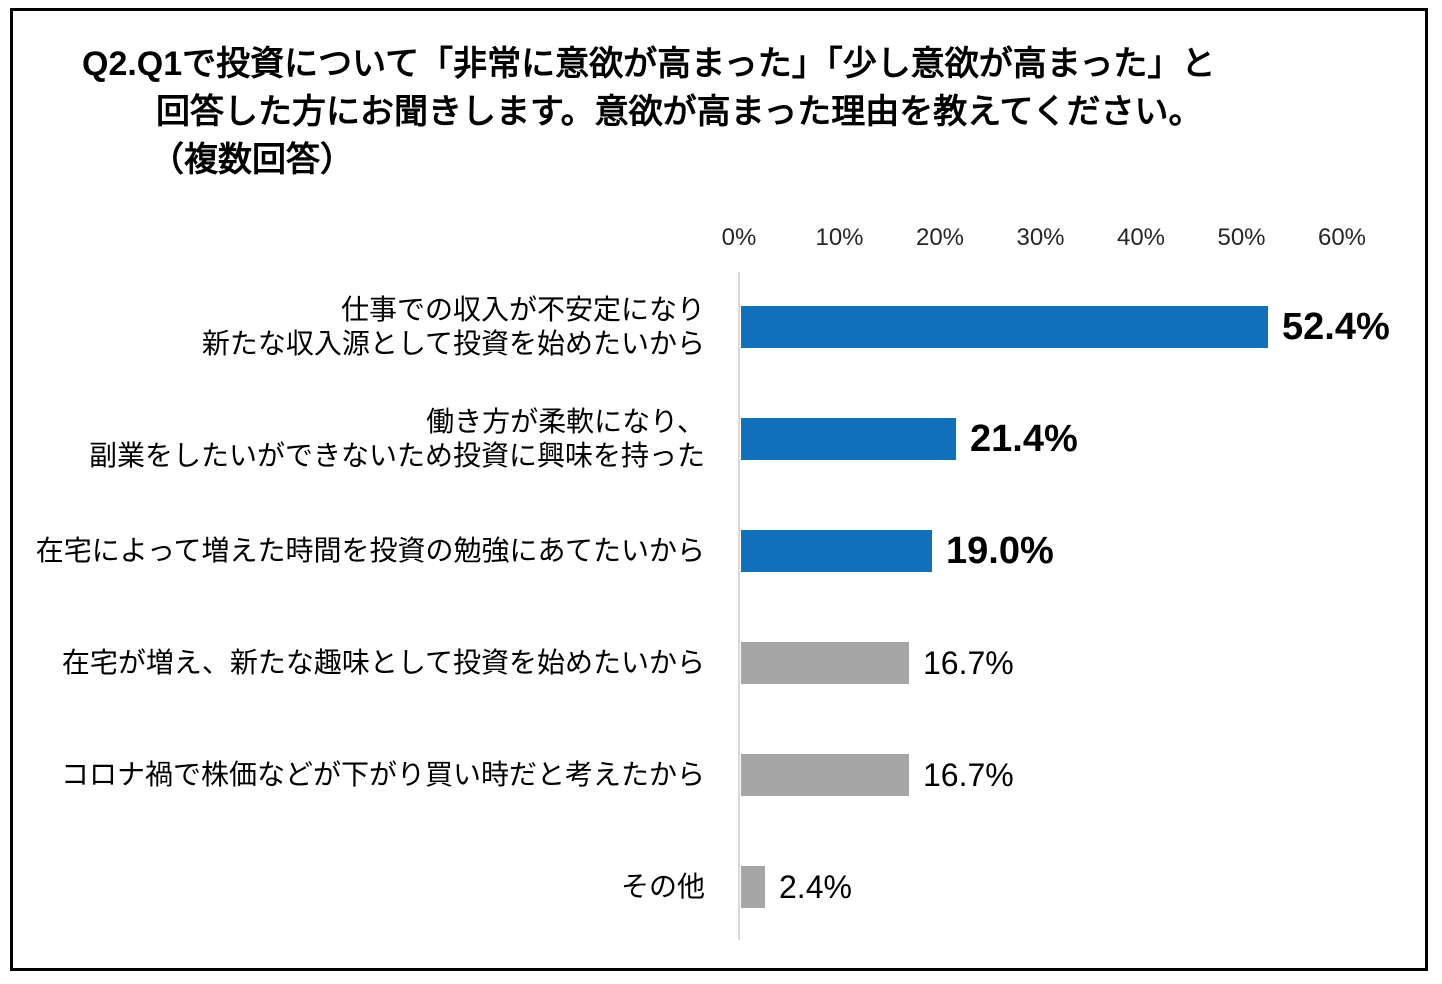 Image resolution: width=1442 pixels, height=984 pixels. I want to click on category-label: 在宅によって増えた時間を投資の勉強にあてたいから, so click(352, 551).